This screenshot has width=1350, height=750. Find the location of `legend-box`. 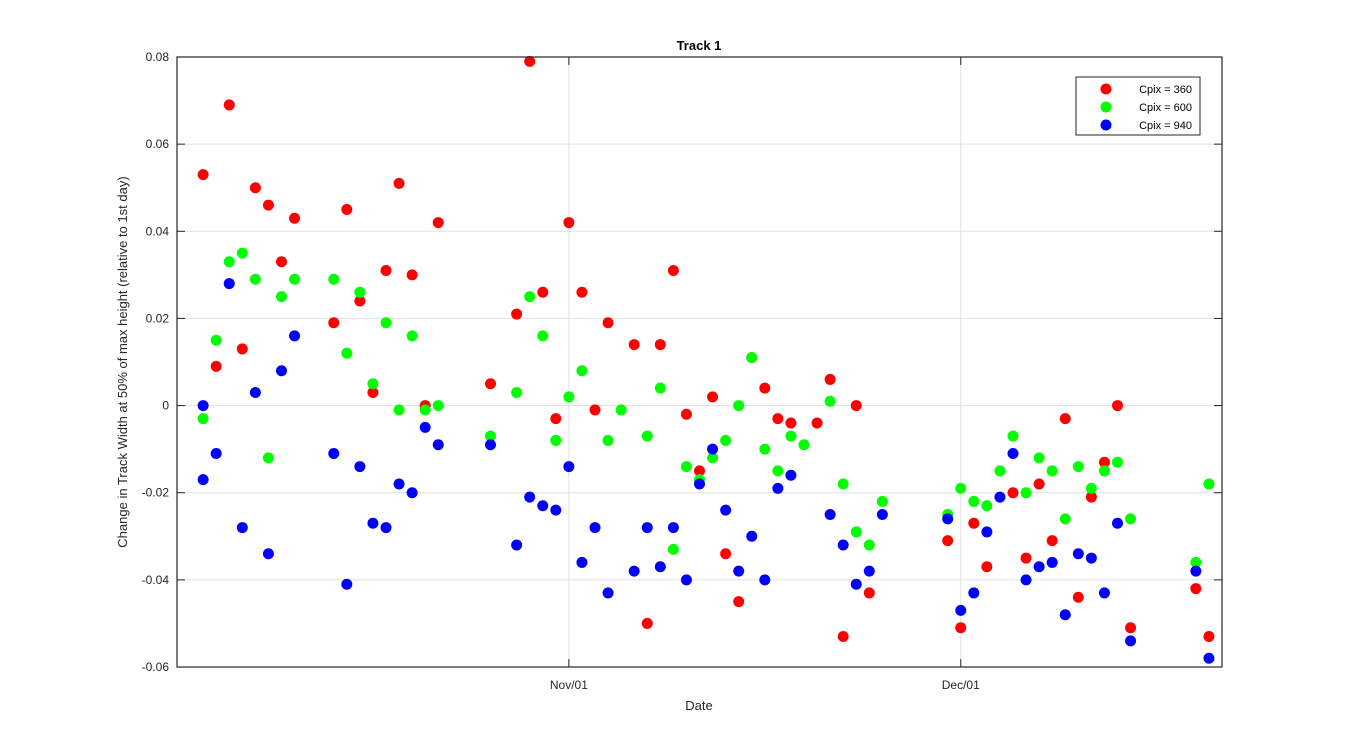

legend-box is located at coordinates (1138, 106).